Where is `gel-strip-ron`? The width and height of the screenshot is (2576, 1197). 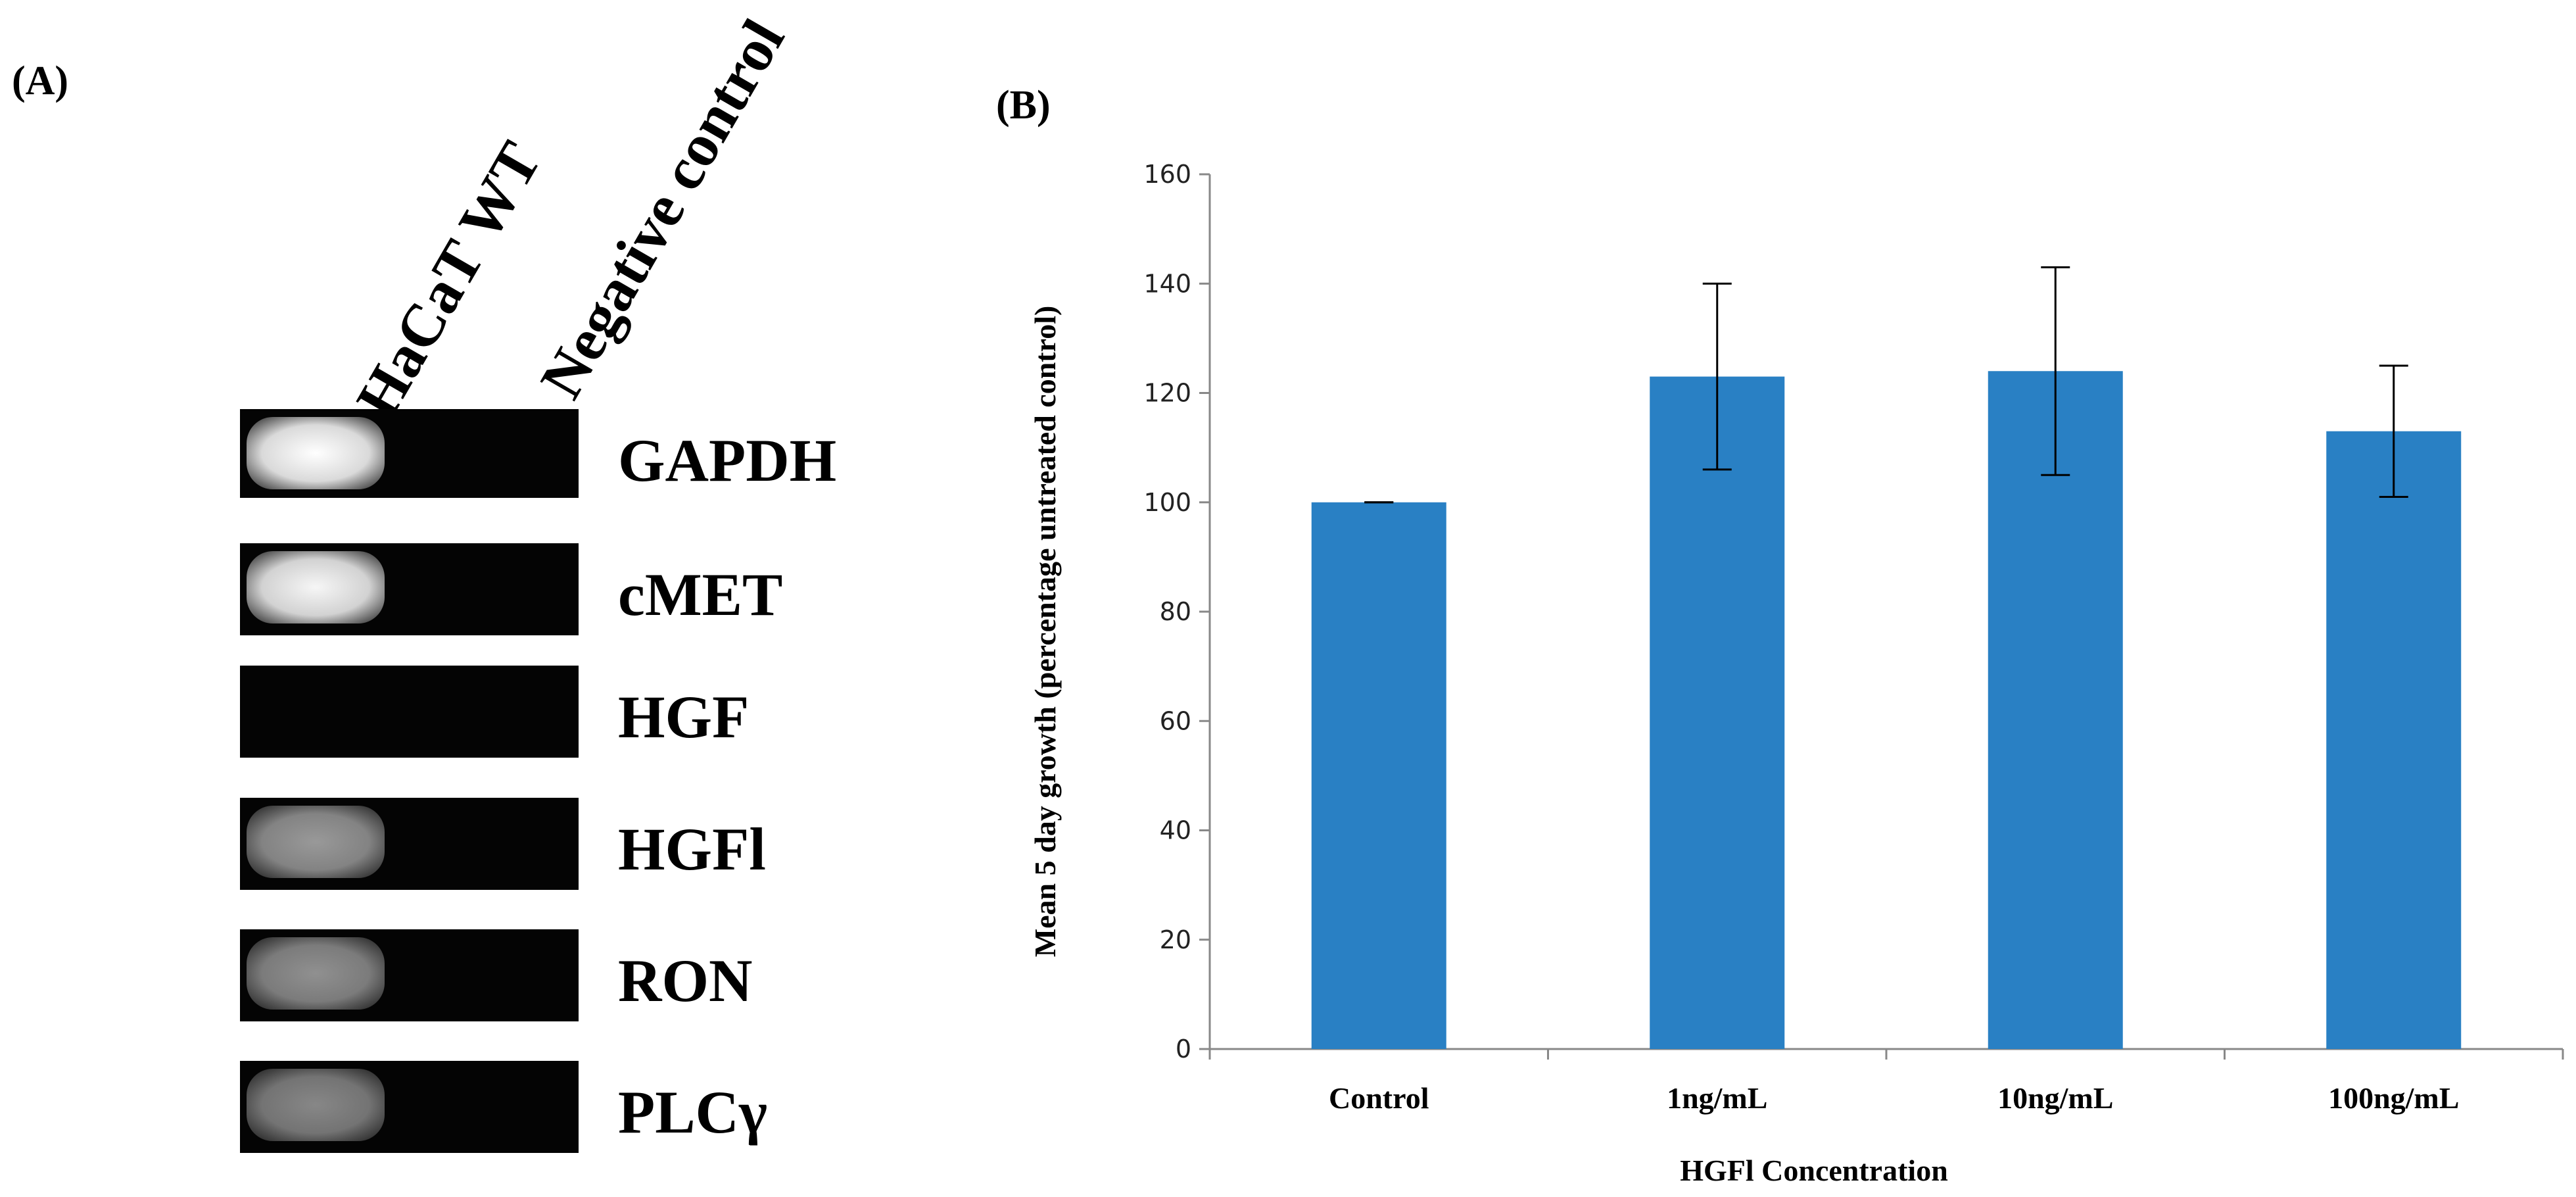
gel-strip-ron is located at coordinates (410, 975).